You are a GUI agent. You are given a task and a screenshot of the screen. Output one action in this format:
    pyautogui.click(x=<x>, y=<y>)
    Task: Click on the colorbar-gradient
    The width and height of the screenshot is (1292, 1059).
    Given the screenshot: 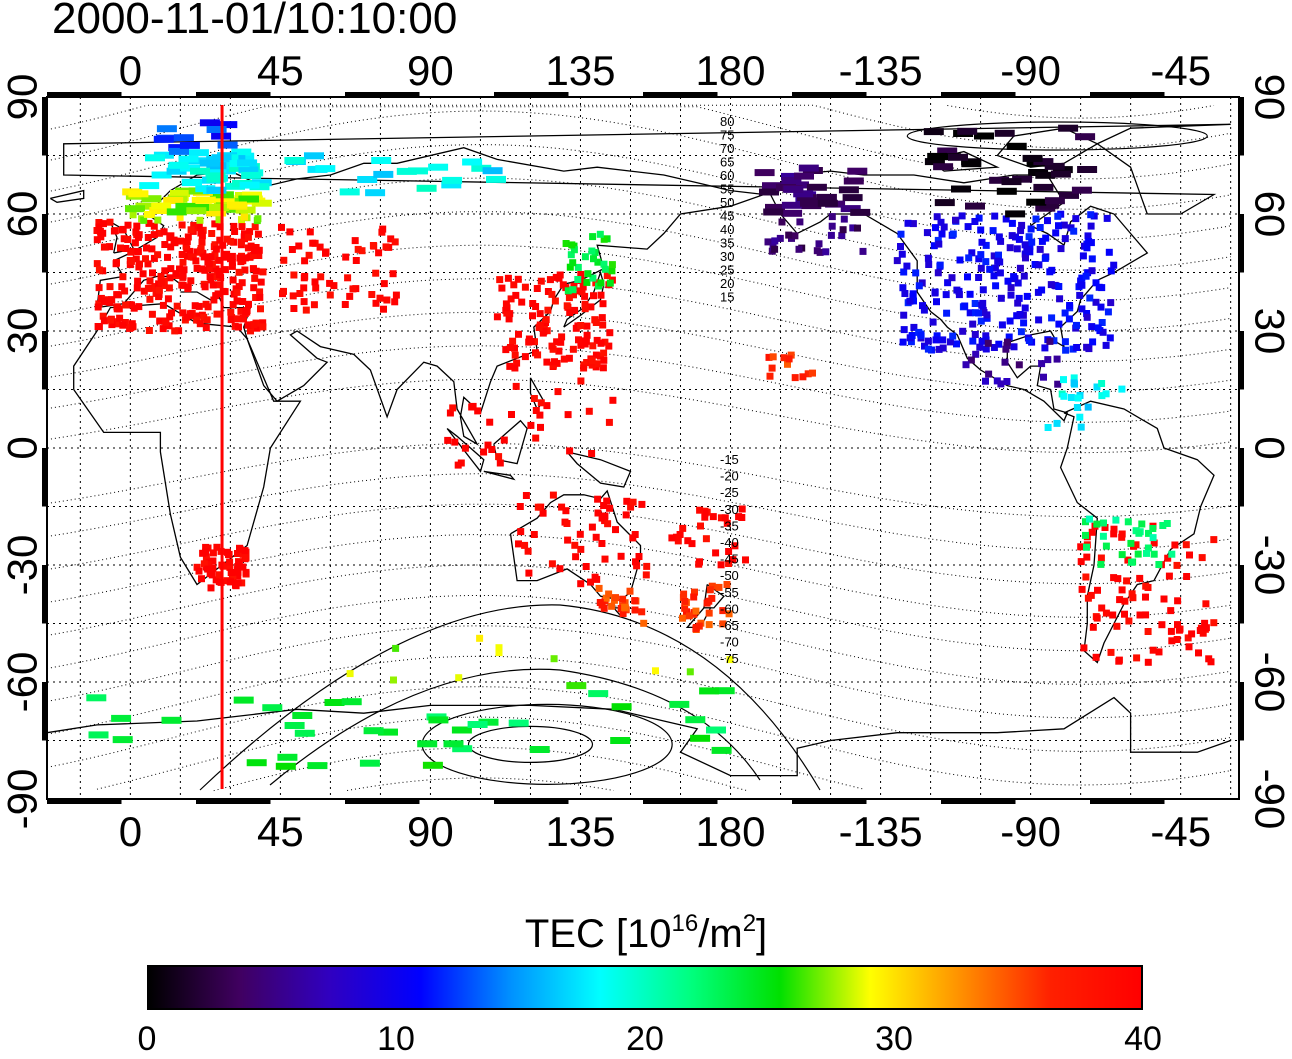 What is the action you would take?
    pyautogui.click(x=645, y=987)
    